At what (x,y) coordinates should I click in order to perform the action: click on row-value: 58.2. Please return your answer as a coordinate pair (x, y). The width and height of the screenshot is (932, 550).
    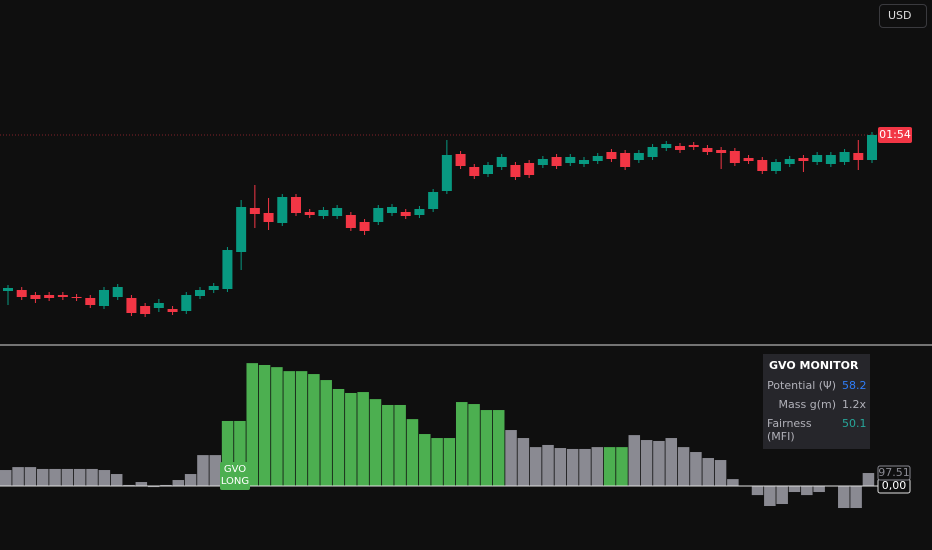
    Looking at the image, I should click on (854, 385).